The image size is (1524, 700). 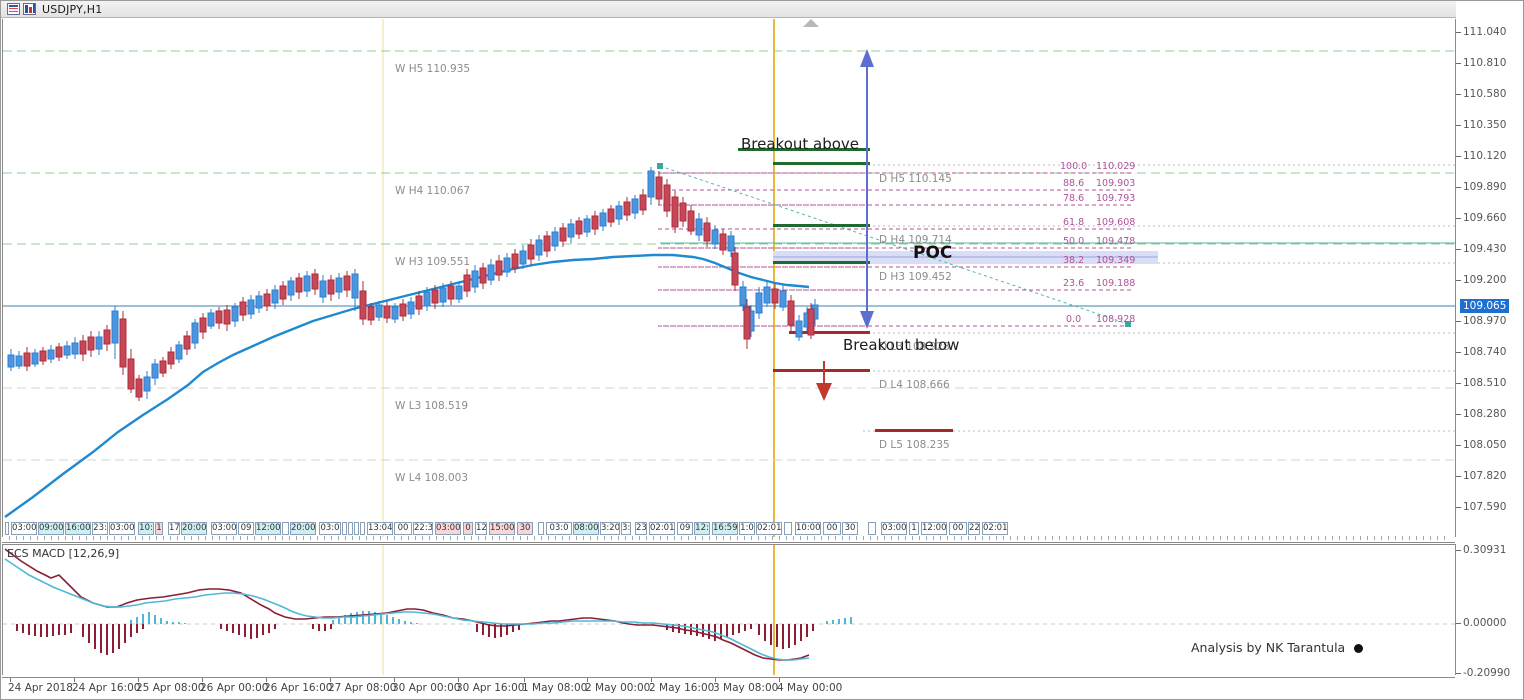 I want to click on time-profile-cell-39: 02:01, so click(x=769, y=528).